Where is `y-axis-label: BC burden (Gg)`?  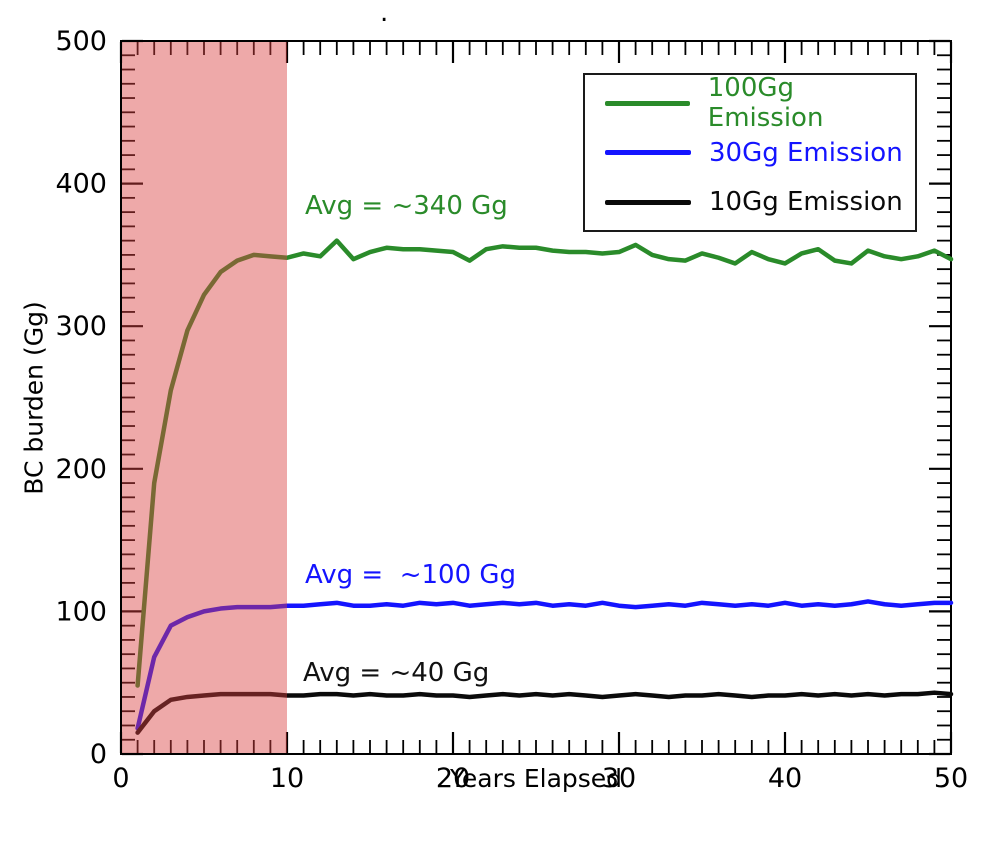 y-axis-label: BC burden (Gg) is located at coordinates (34, 398).